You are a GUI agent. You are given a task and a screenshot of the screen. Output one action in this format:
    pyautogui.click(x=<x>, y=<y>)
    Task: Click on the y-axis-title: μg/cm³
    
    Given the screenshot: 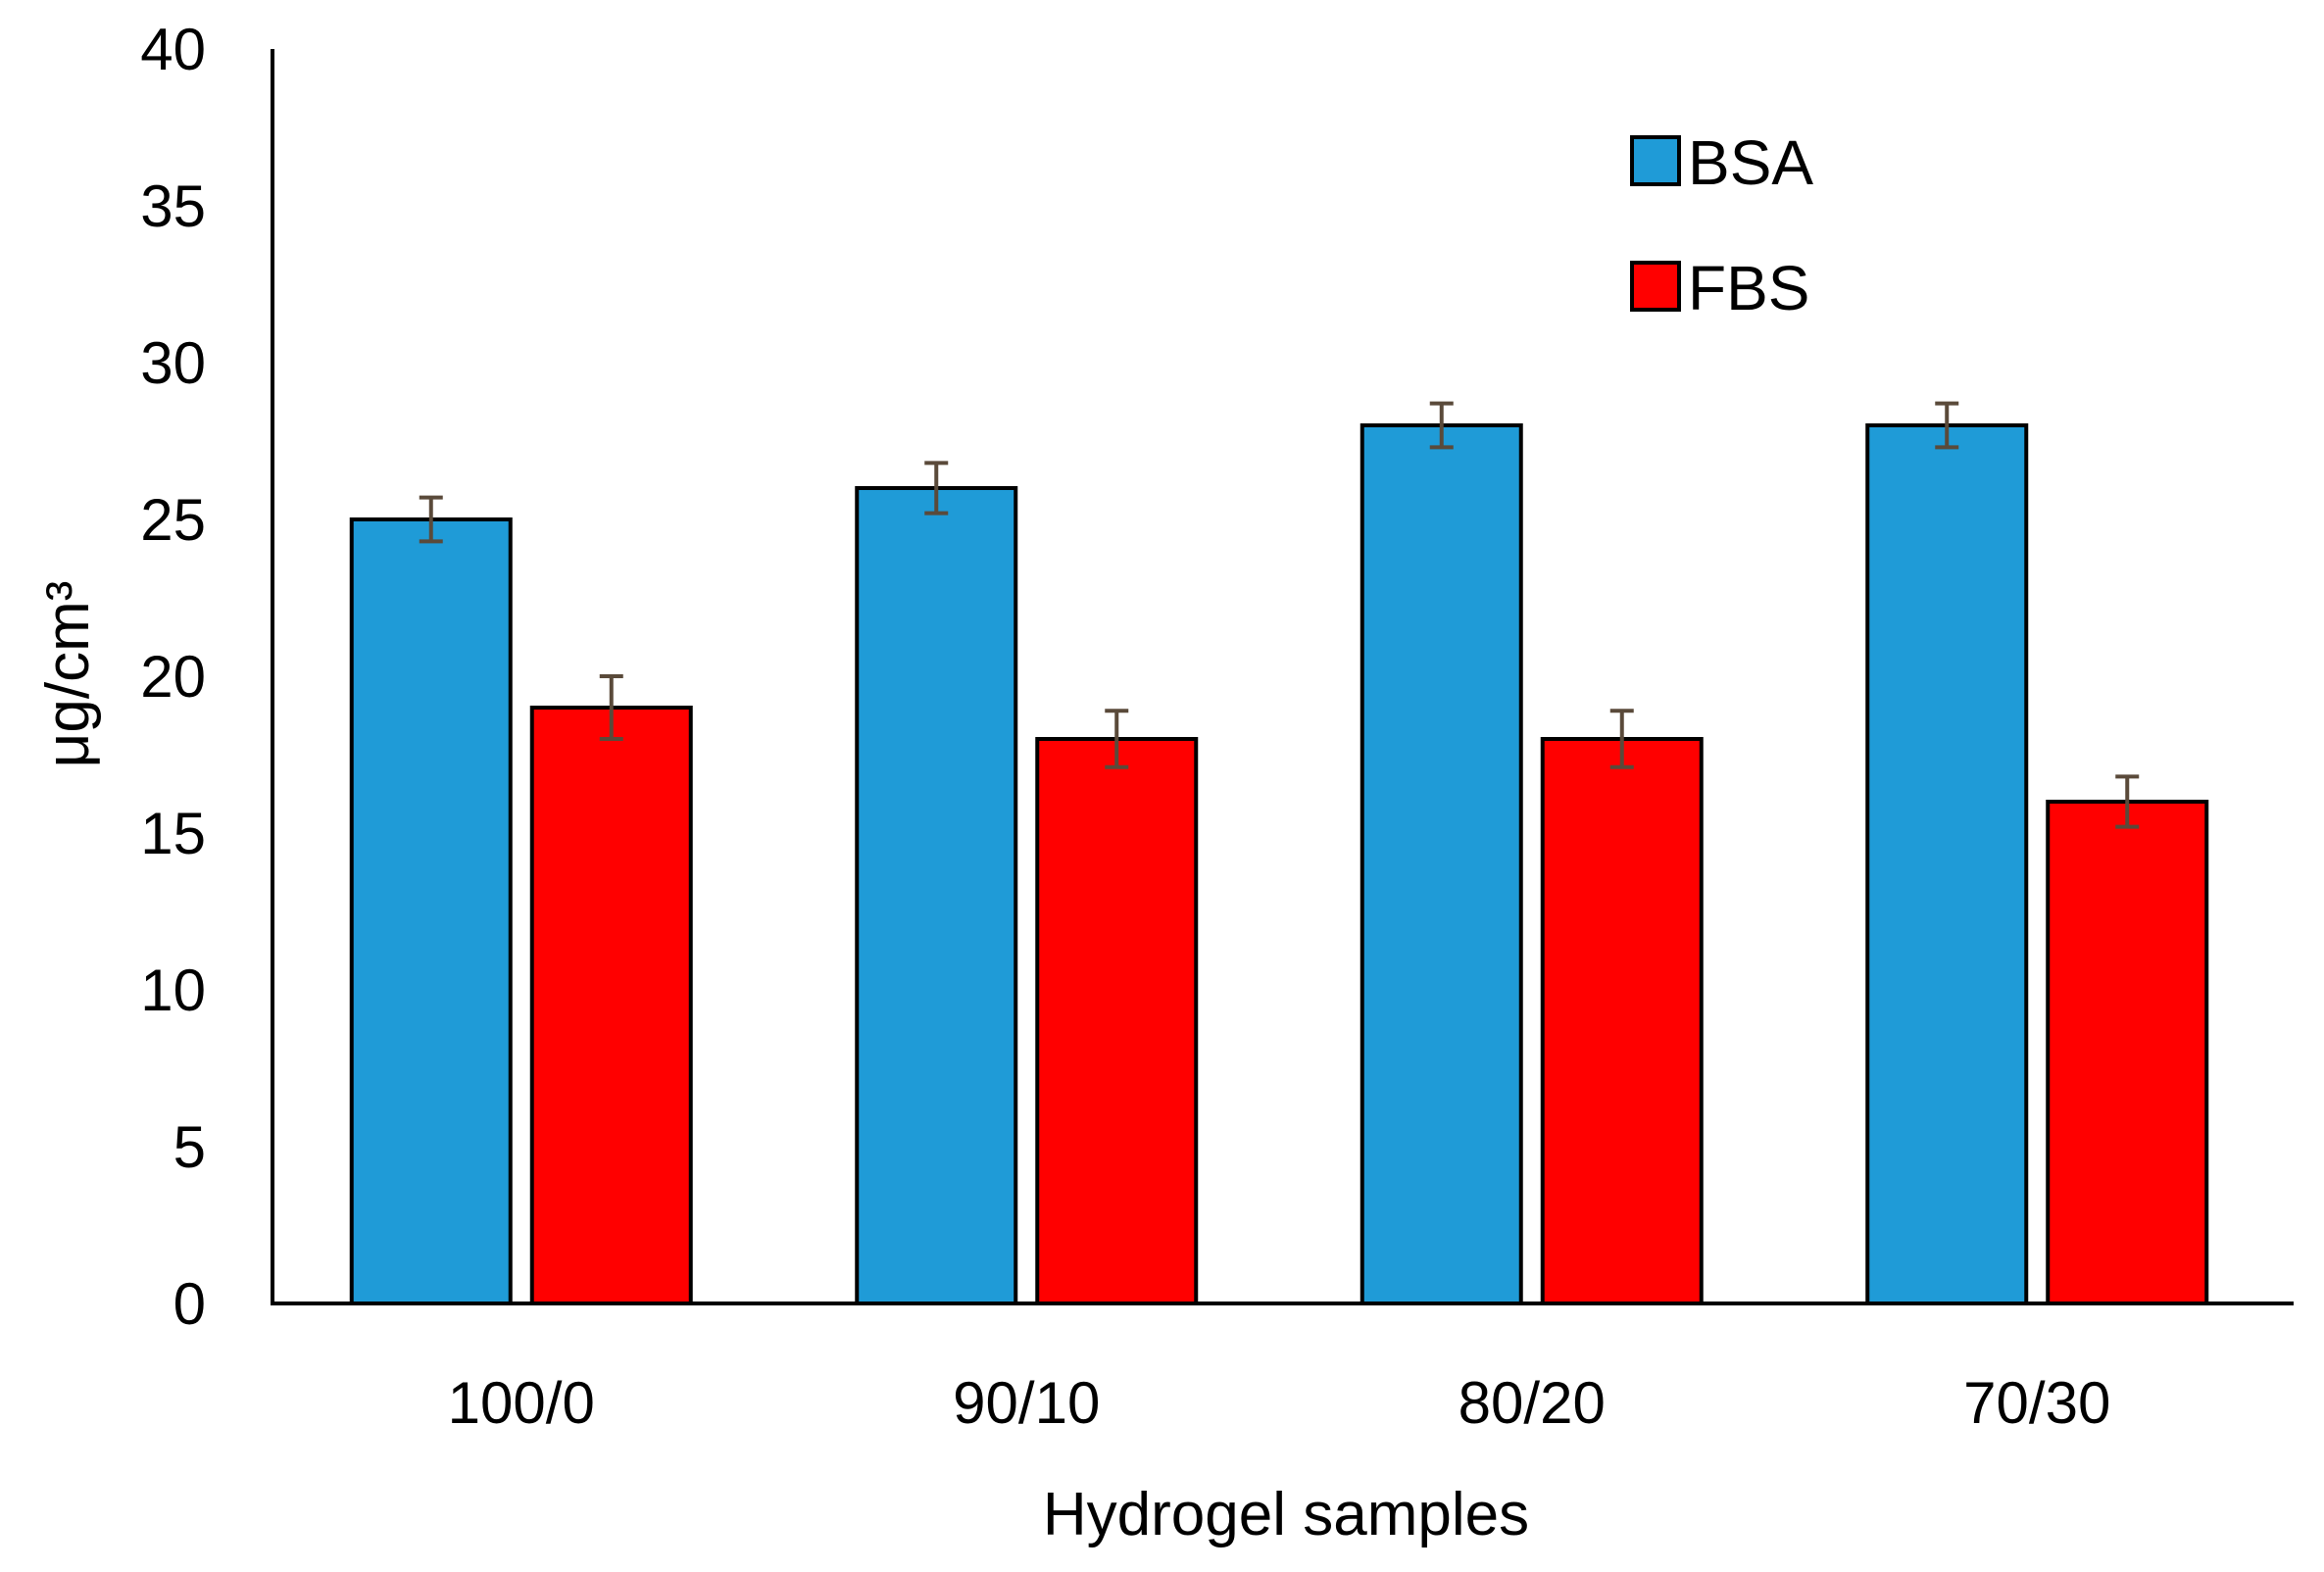 What is the action you would take?
    pyautogui.click(x=68, y=674)
    